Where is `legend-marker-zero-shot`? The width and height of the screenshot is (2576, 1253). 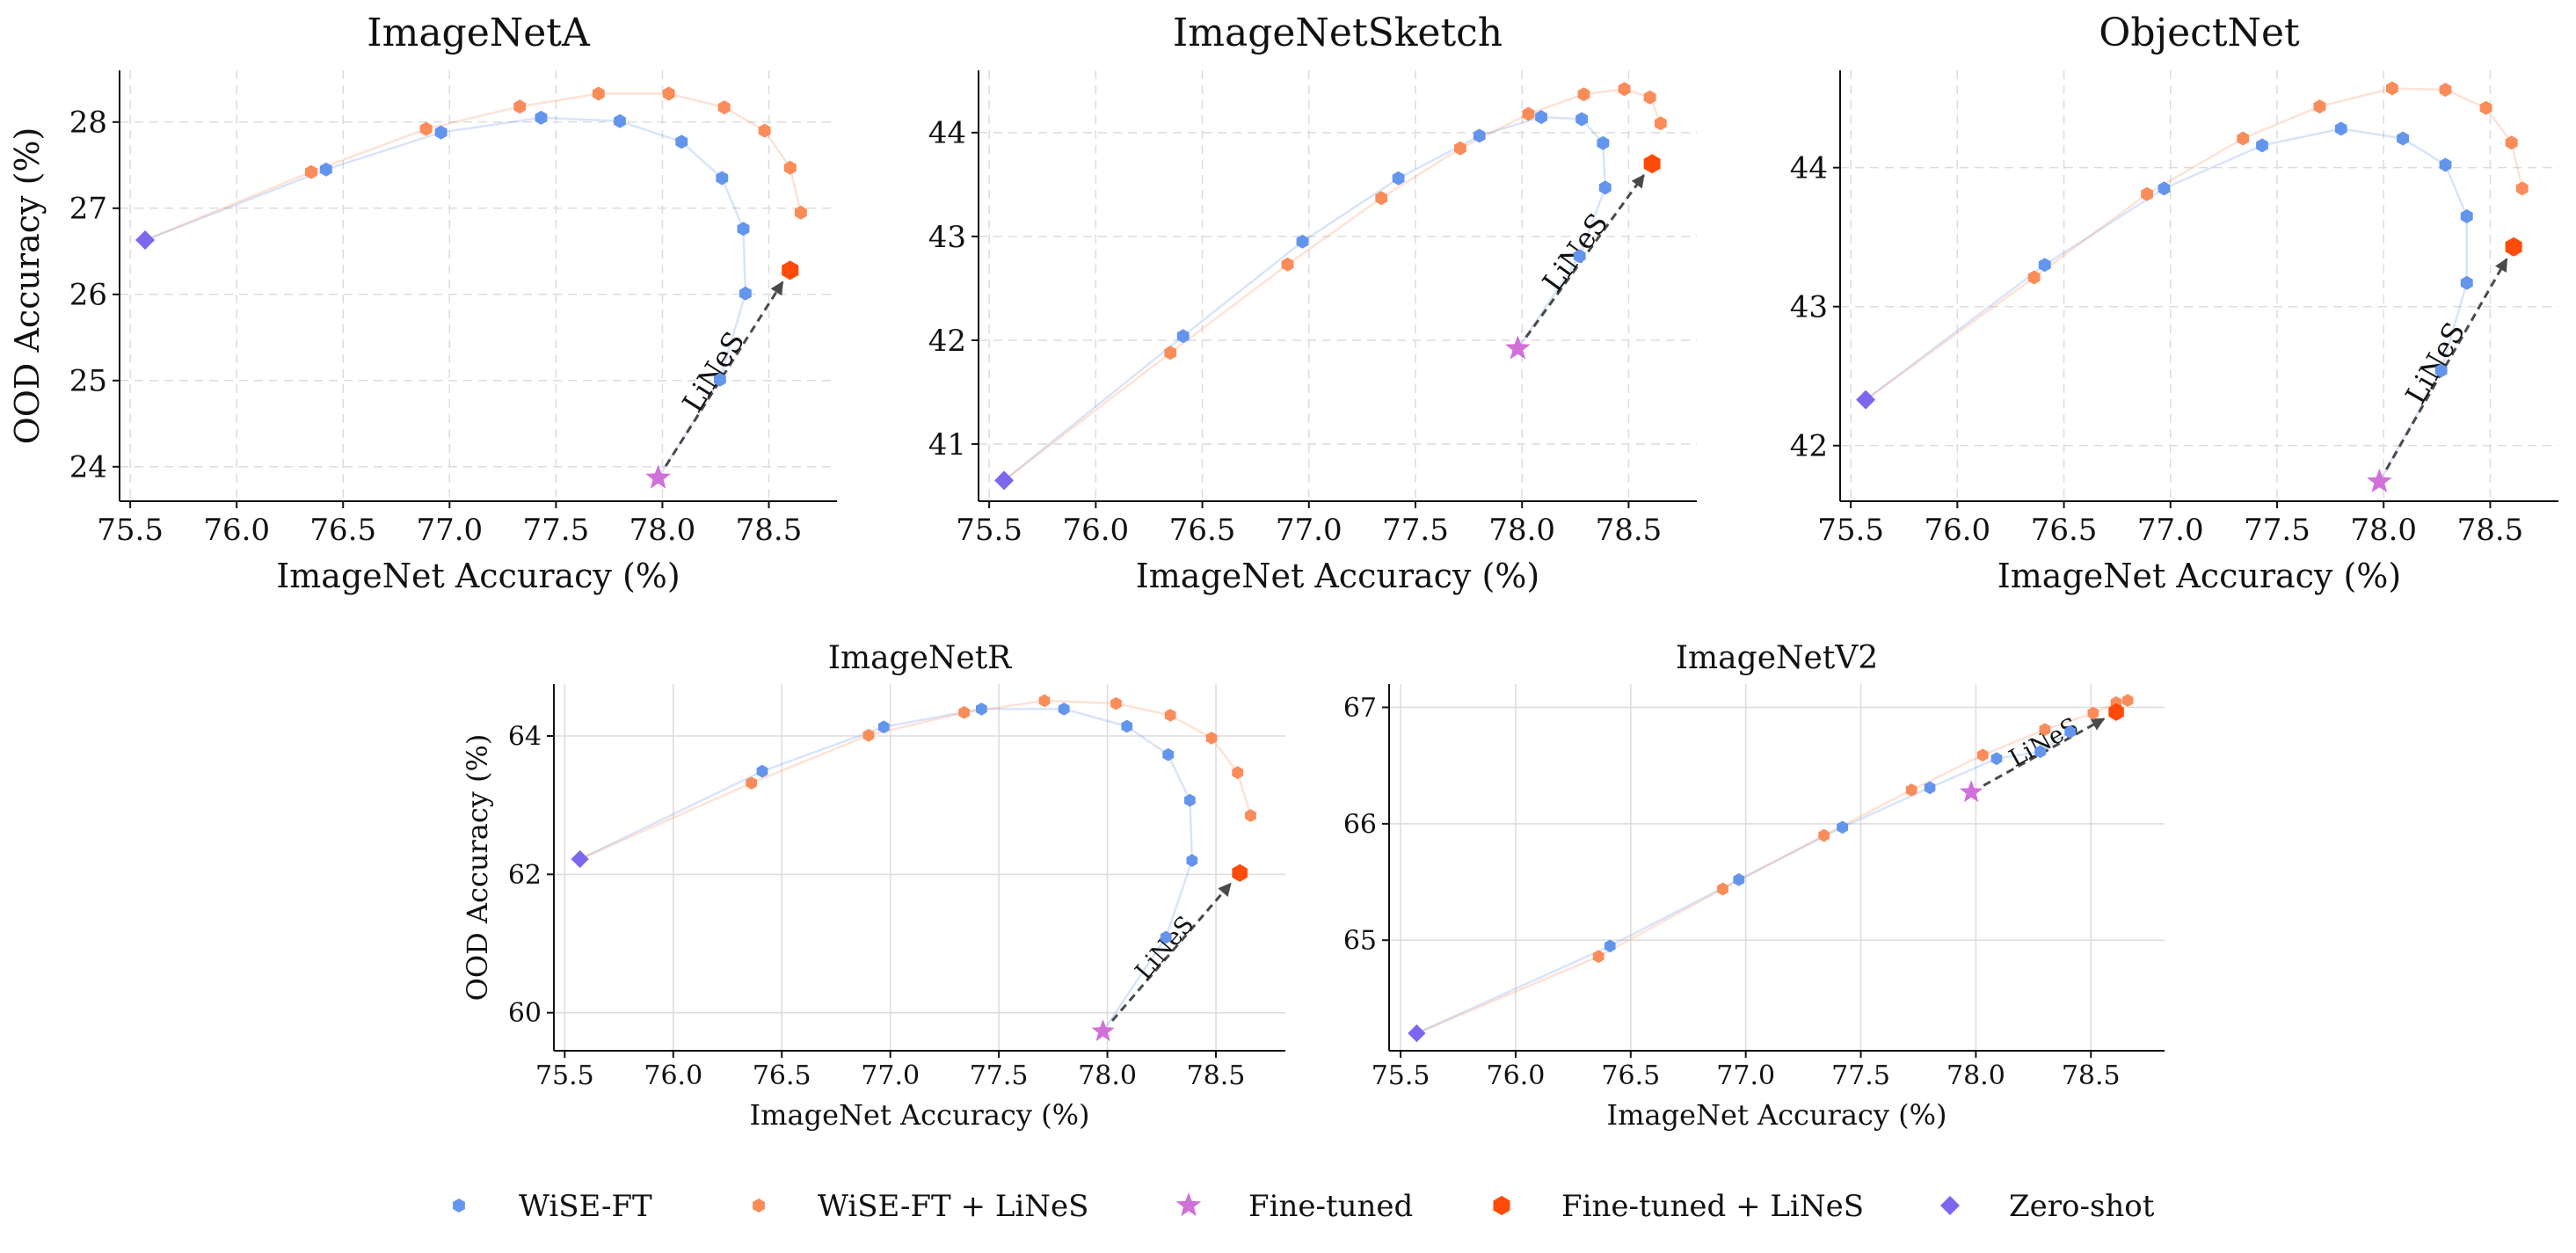
legend-marker-zero-shot is located at coordinates (1950, 1206).